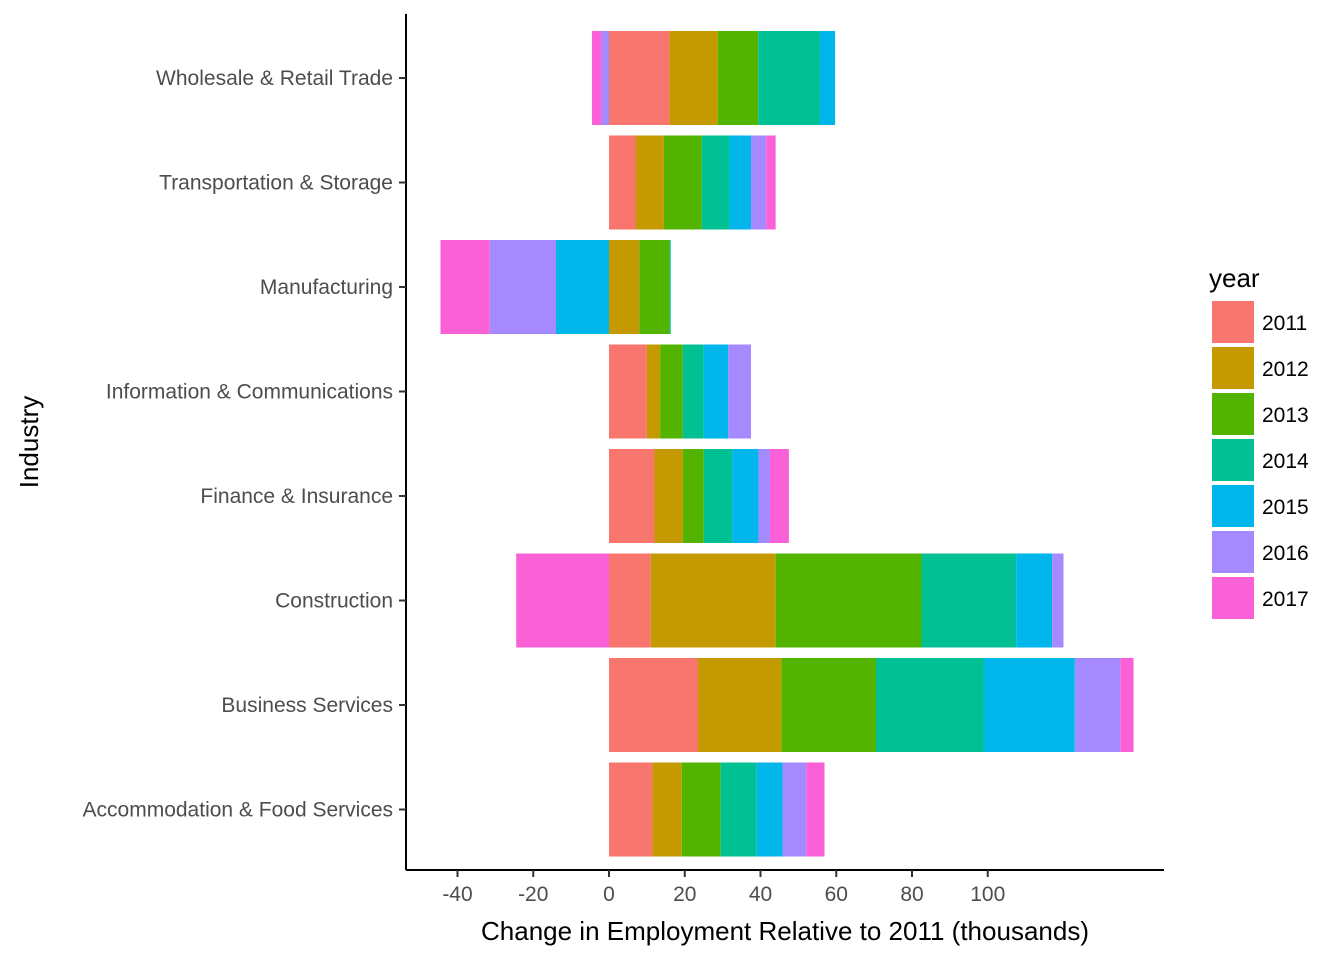 The image size is (1344, 960). Describe the element at coordinates (334, 601) in the screenshot. I see `y-tick-label: Construction` at that location.